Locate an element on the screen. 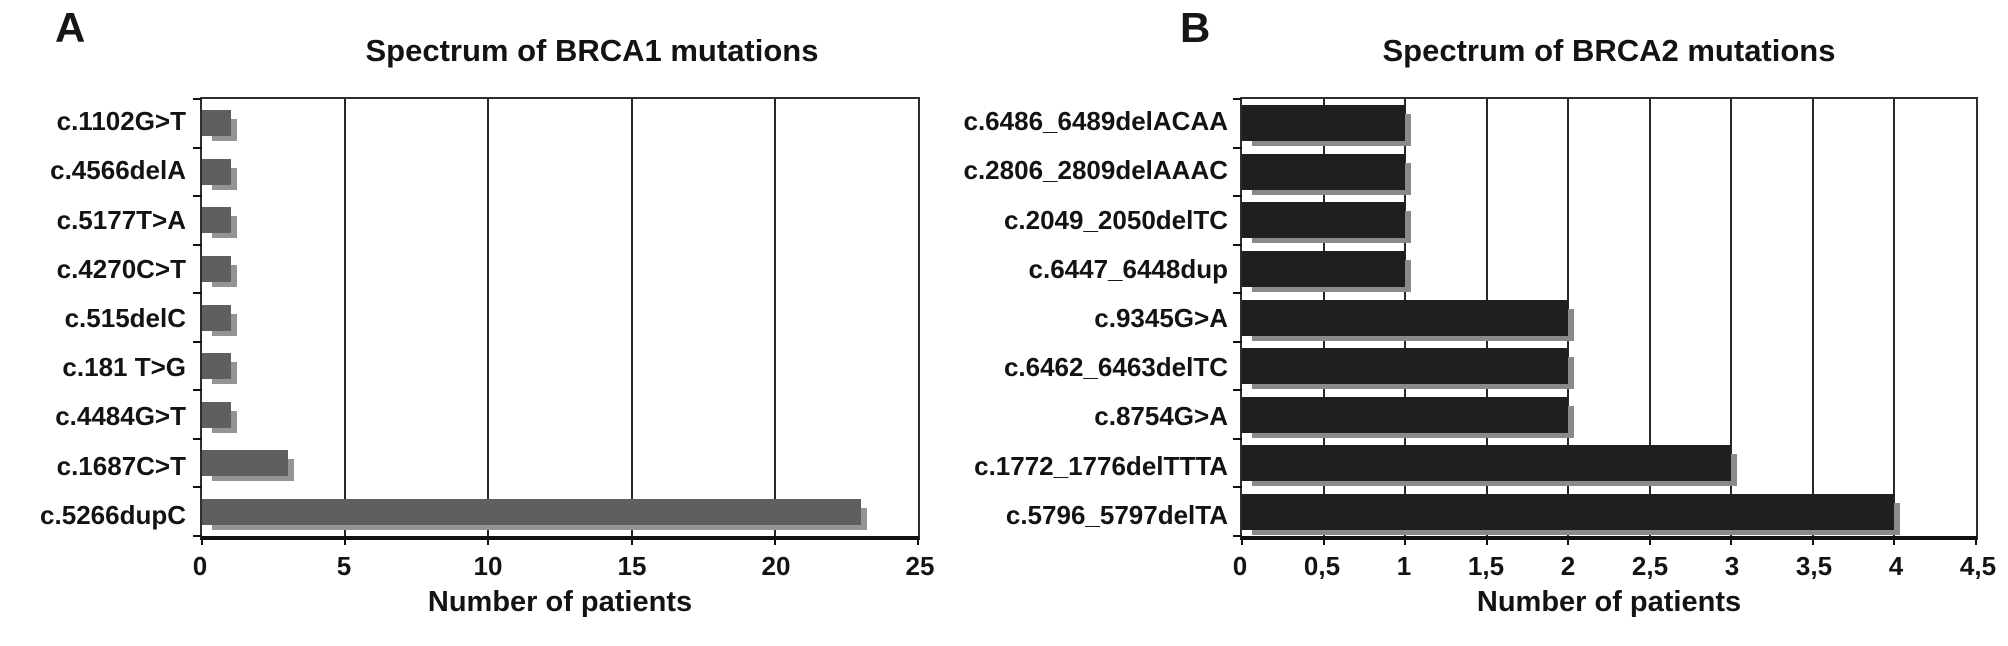 The width and height of the screenshot is (2008, 646). category-label: c.515delC is located at coordinates (125, 317).